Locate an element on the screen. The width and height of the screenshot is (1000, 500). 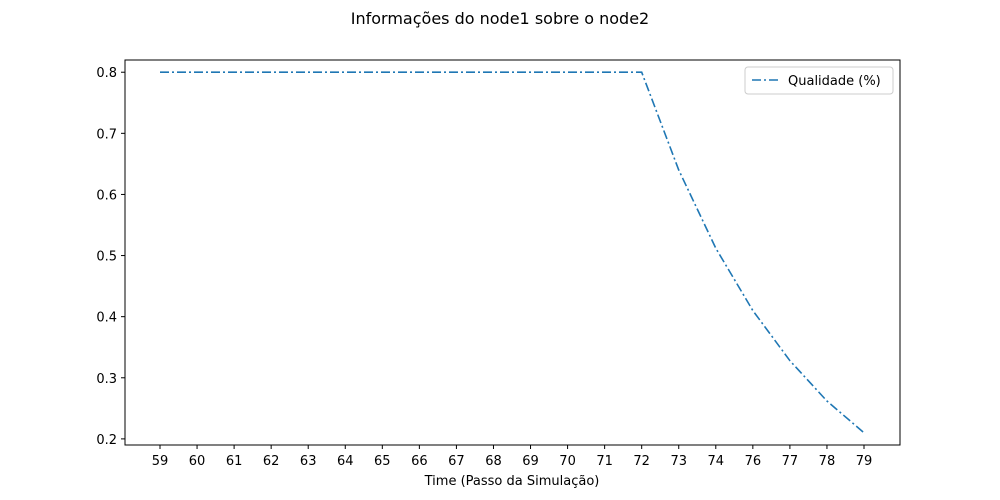
x-tick-label: 78 is located at coordinates (827, 461).